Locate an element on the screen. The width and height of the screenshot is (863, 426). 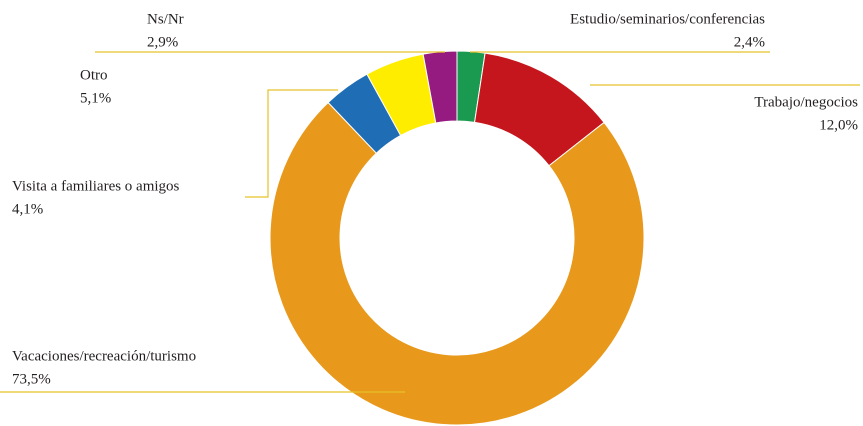
slice-value-label: 73,5% is located at coordinates (31, 379).